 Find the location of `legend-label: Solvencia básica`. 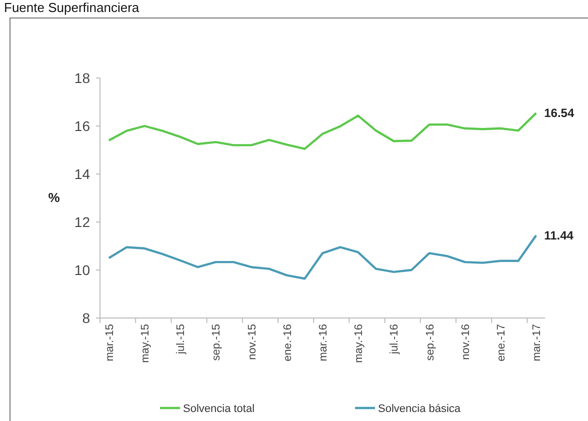

legend-label: Solvencia básica is located at coordinates (420, 409).